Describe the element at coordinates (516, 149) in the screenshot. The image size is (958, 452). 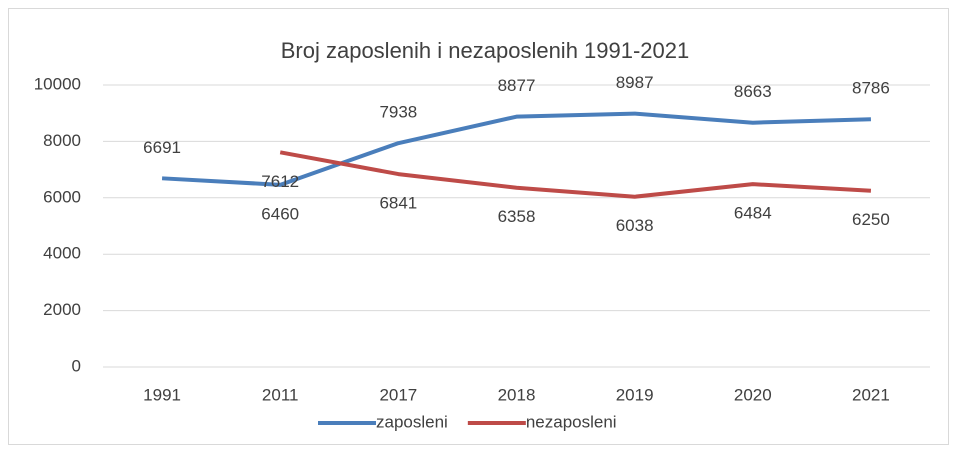
I see `line-zaposleni` at that location.